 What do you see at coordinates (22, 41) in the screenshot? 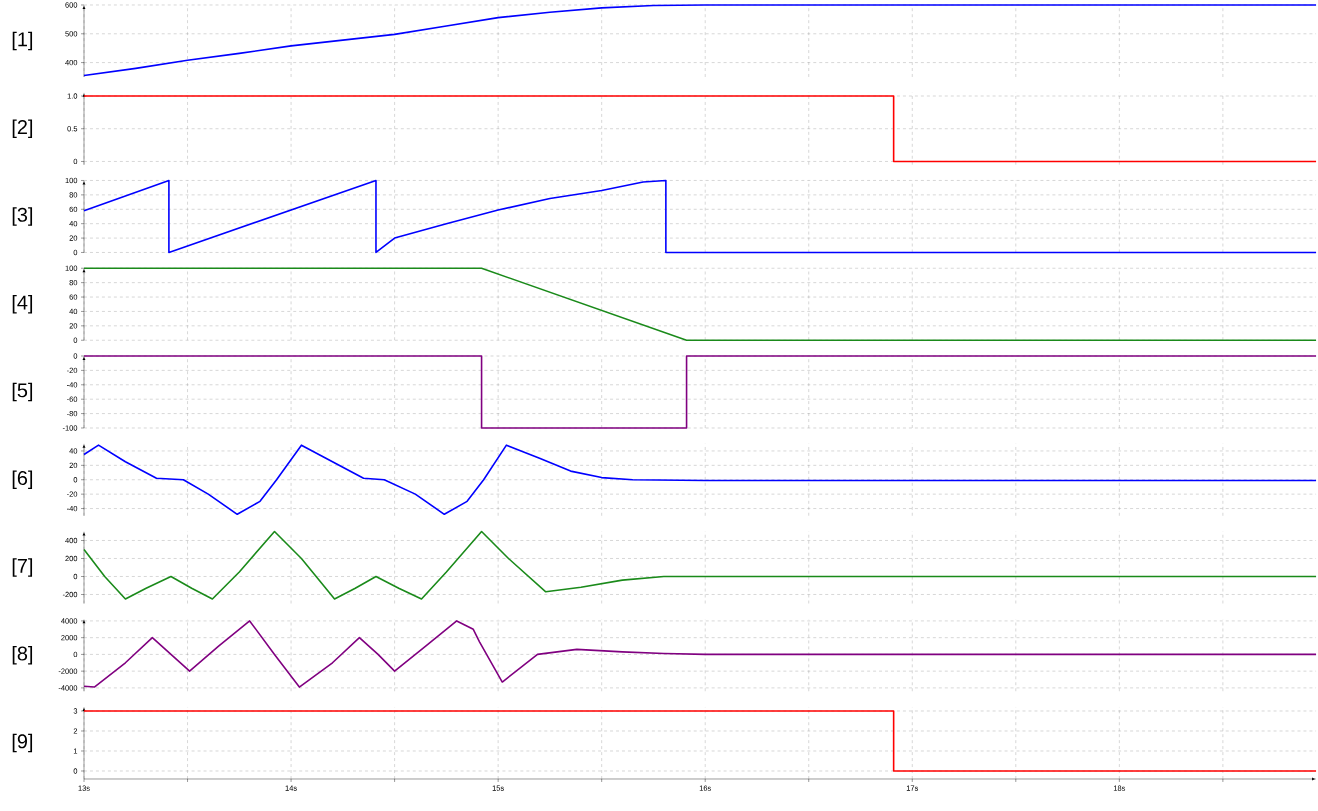
I see `y-axis-title: [1]` at bounding box center [22, 41].